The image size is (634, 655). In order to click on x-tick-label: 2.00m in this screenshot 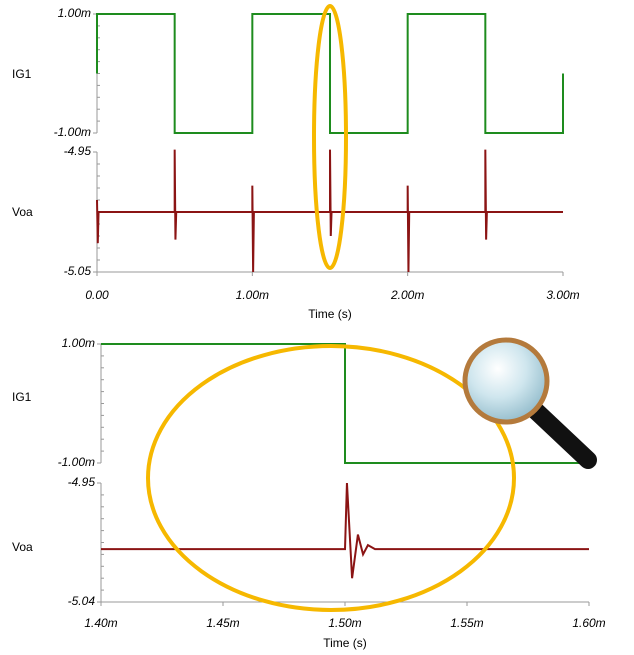, I will do `click(407, 295)`.